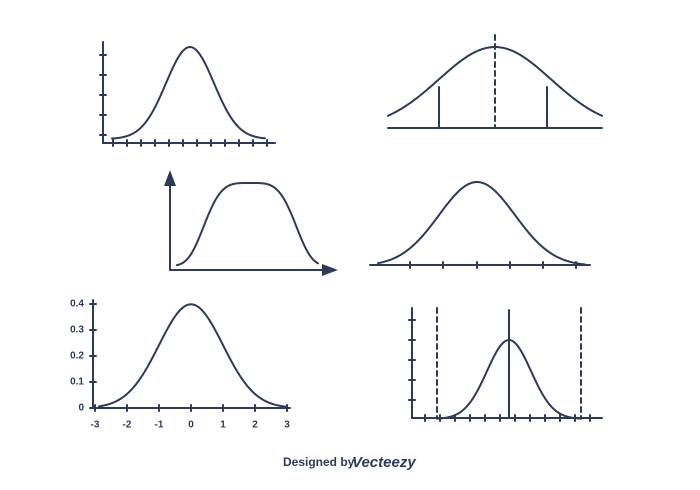 The image size is (700, 490). What do you see at coordinates (247, 224) in the screenshot?
I see `flat-curve` at bounding box center [247, 224].